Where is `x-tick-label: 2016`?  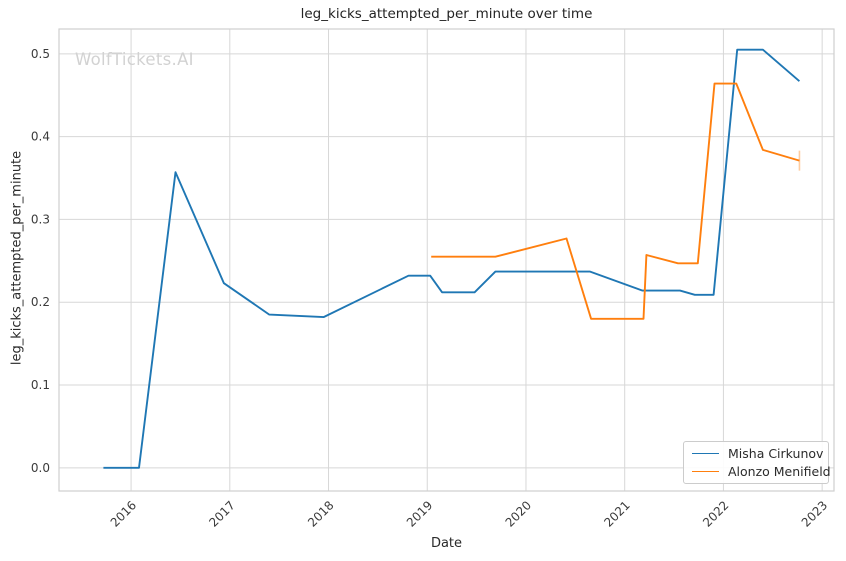 x-tick-label: 2016 is located at coordinates (123, 513).